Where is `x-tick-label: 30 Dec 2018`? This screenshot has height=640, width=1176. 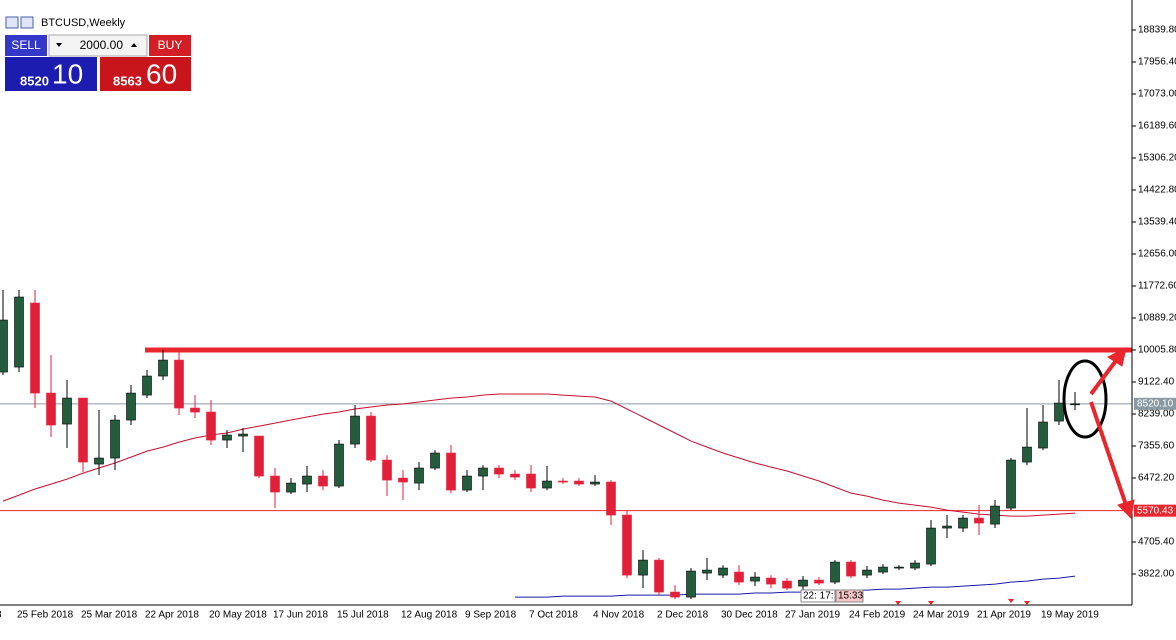 x-tick-label: 30 Dec 2018 is located at coordinates (749, 615).